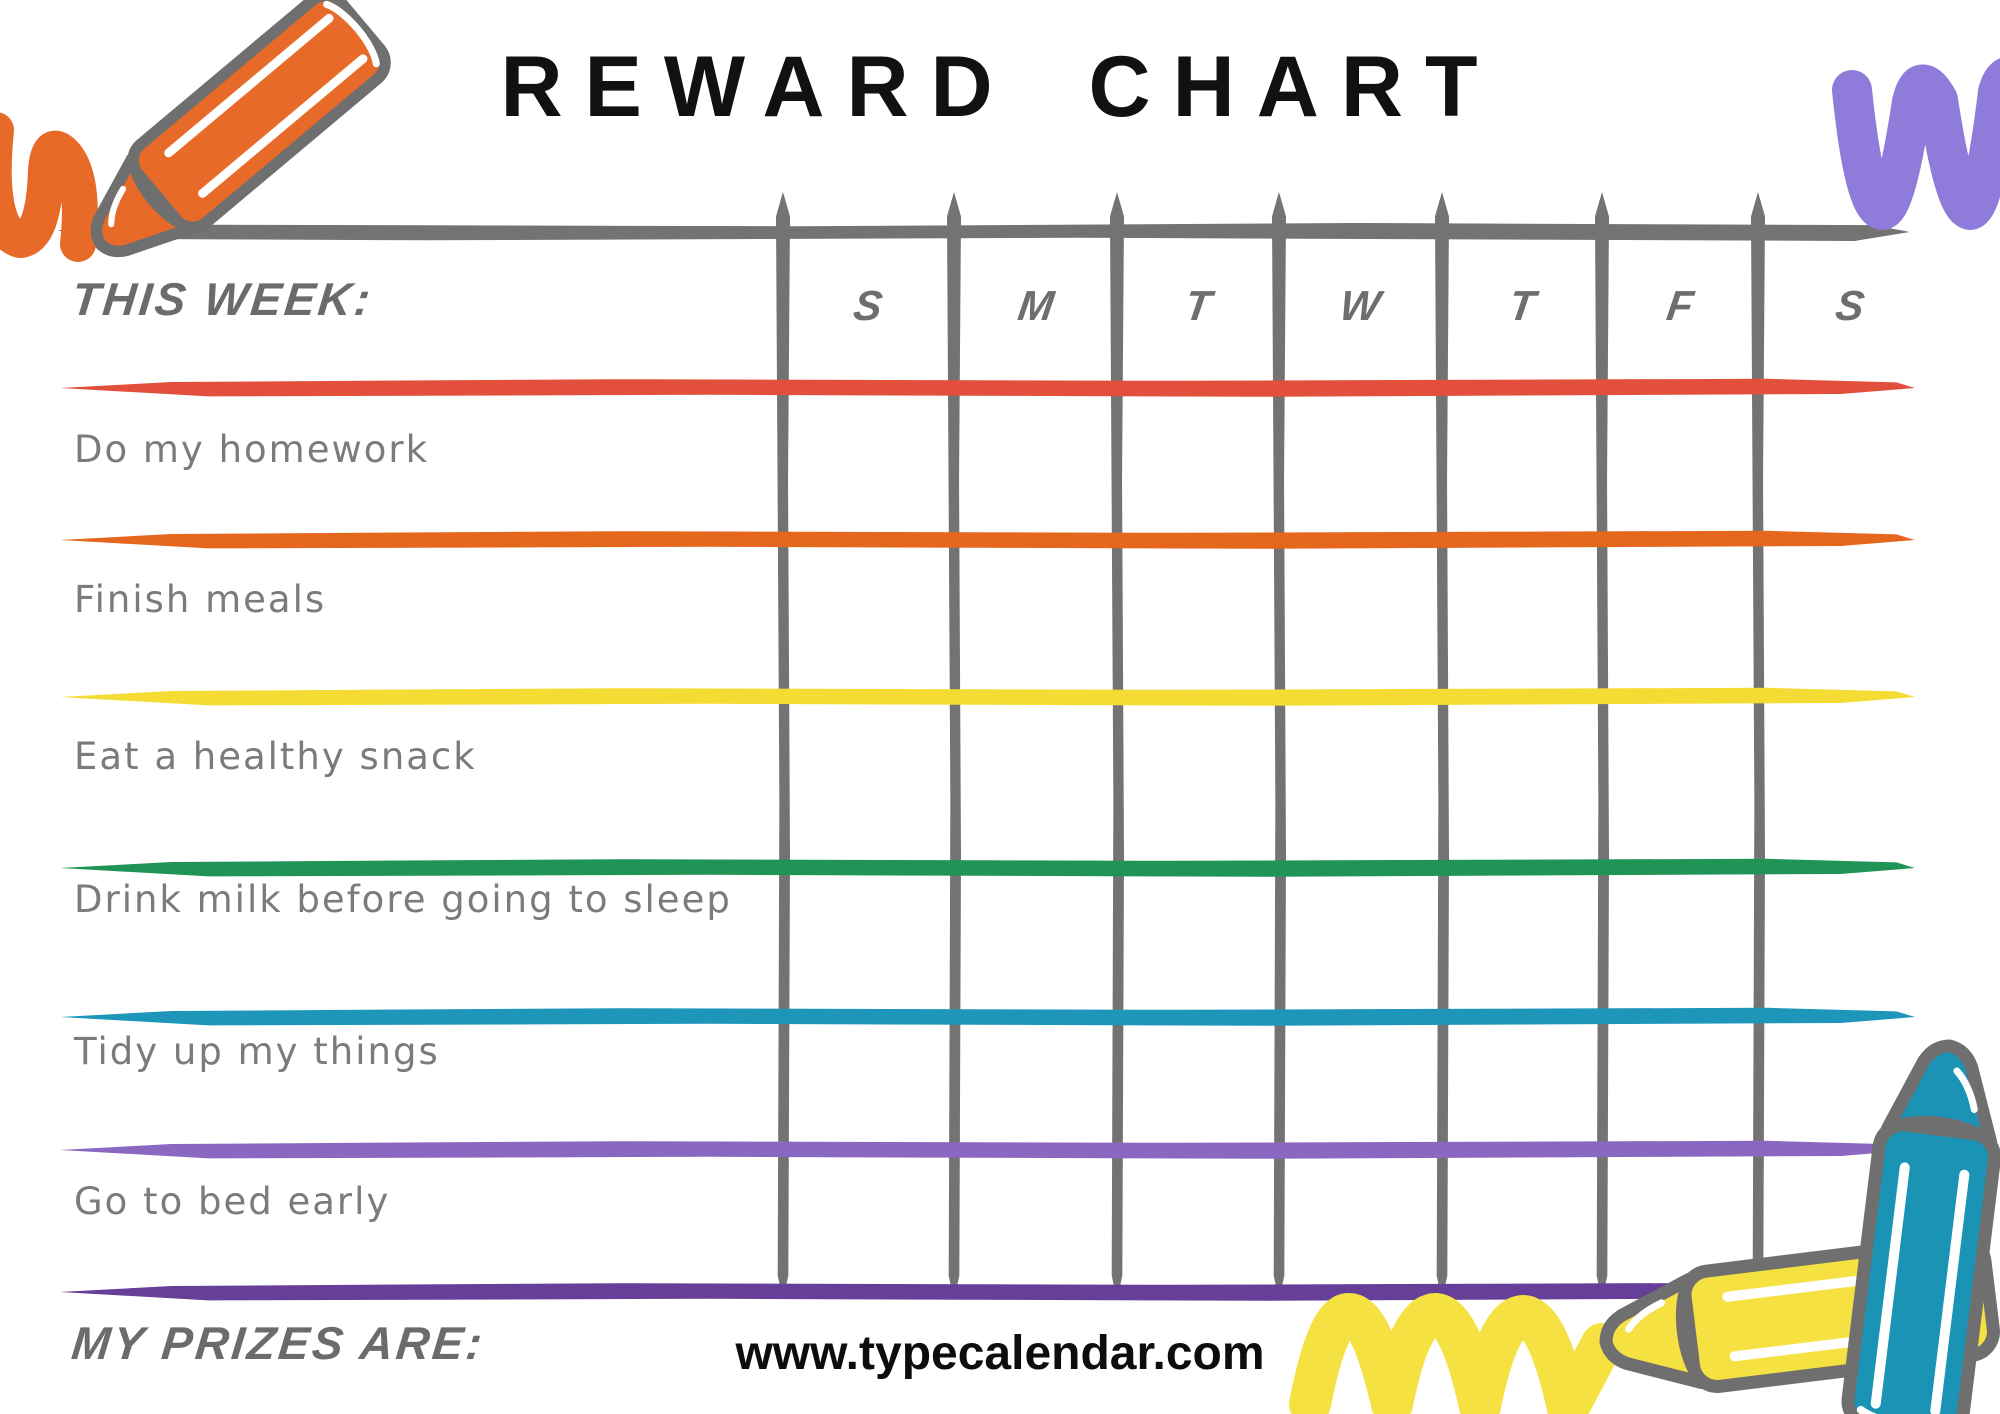 Image resolution: width=2000 pixels, height=1414 pixels. Describe the element at coordinates (1522, 305) in the screenshot. I see `day-header-thu: T` at that location.